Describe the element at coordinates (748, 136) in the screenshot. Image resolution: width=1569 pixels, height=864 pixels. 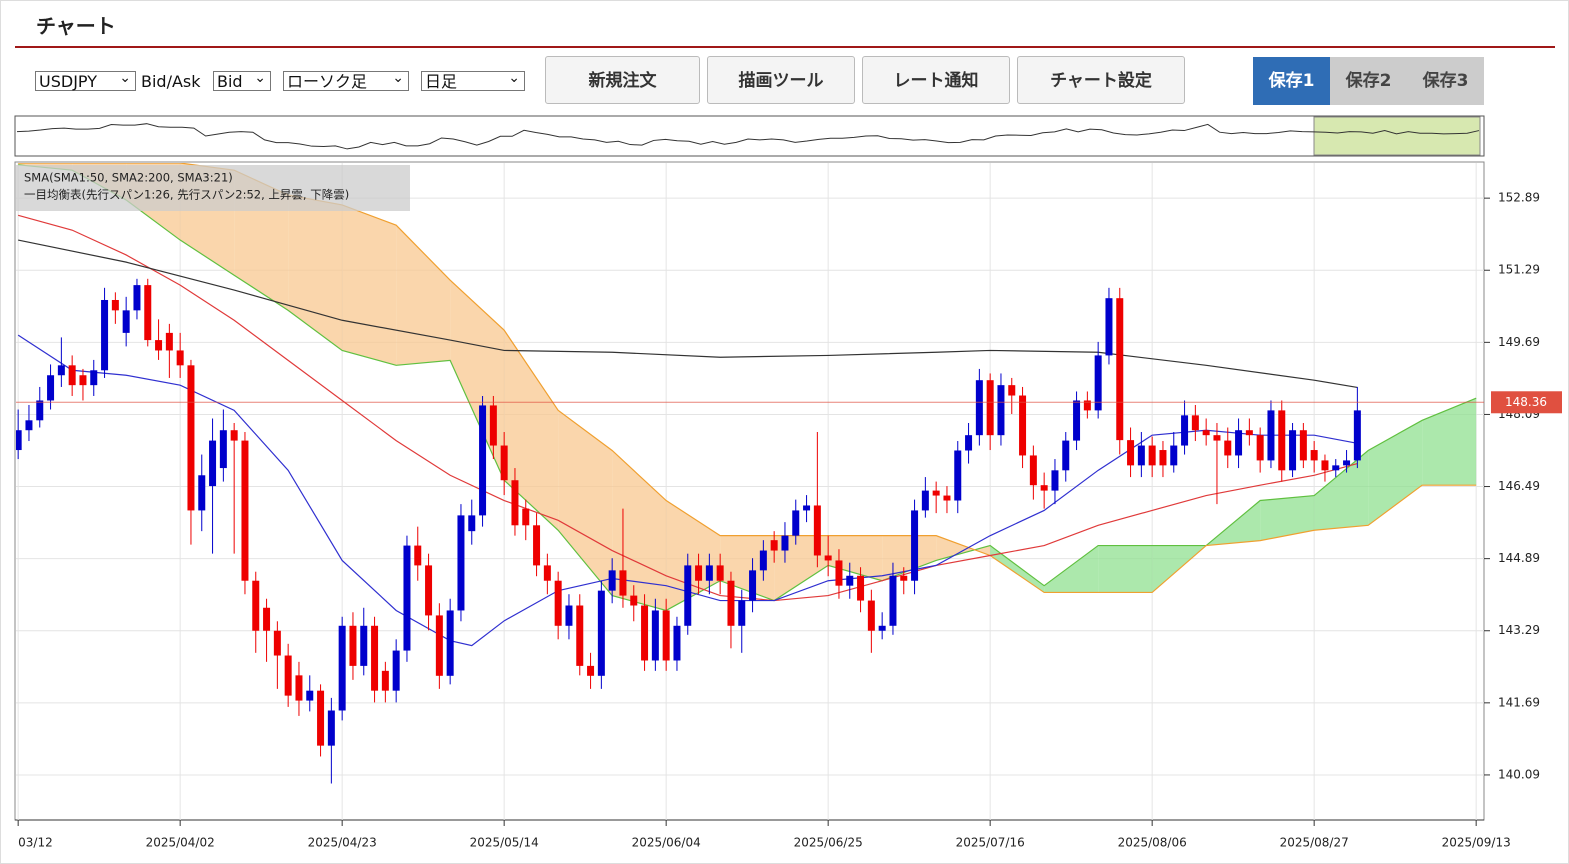
I see `navigator-line` at that location.